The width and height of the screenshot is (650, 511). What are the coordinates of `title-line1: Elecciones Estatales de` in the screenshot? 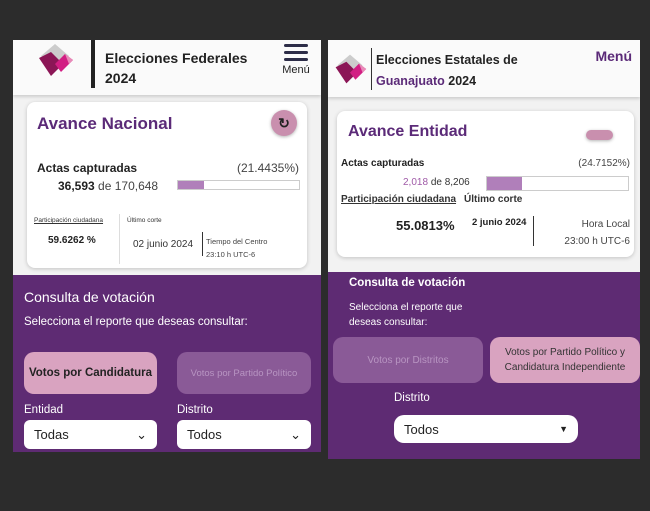 It's located at (447, 60).